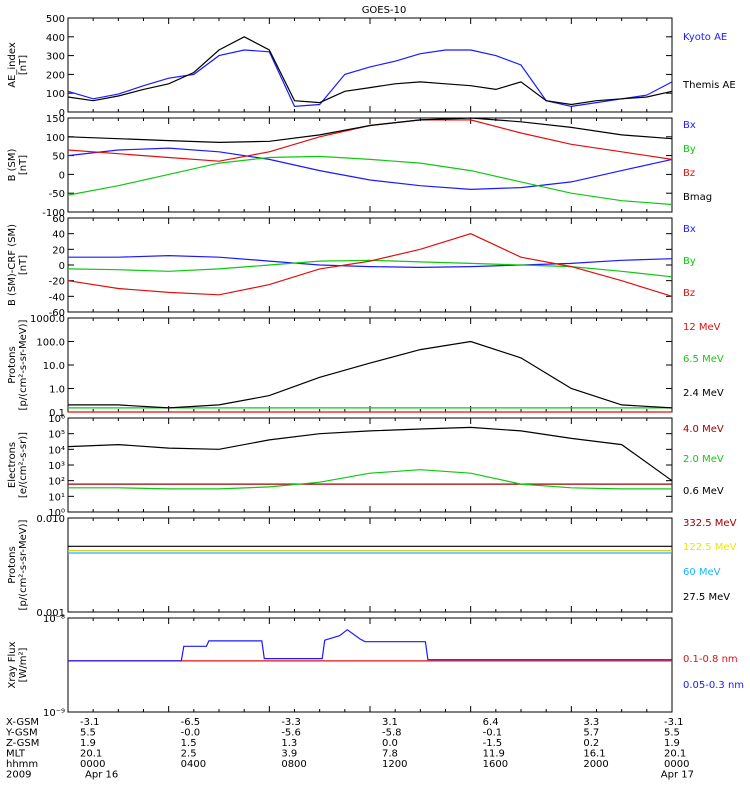  I want to click on footer-value: 2000, so click(595, 764).